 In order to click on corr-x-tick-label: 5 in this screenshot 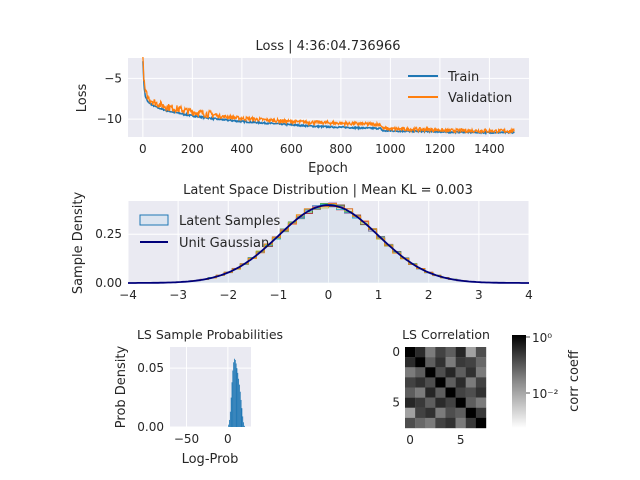, I will do `click(461, 440)`.